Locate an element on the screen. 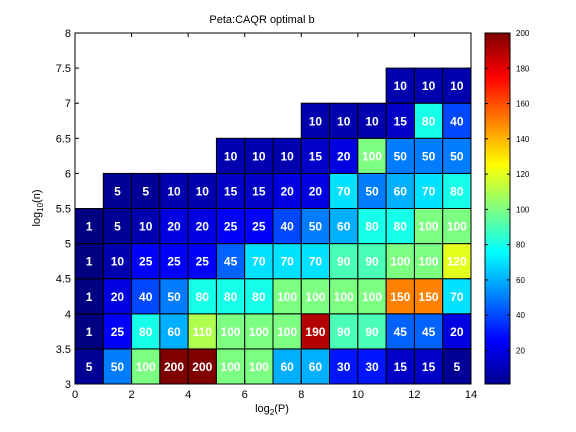  colorbar-tick-label: 60 is located at coordinates (520, 280).